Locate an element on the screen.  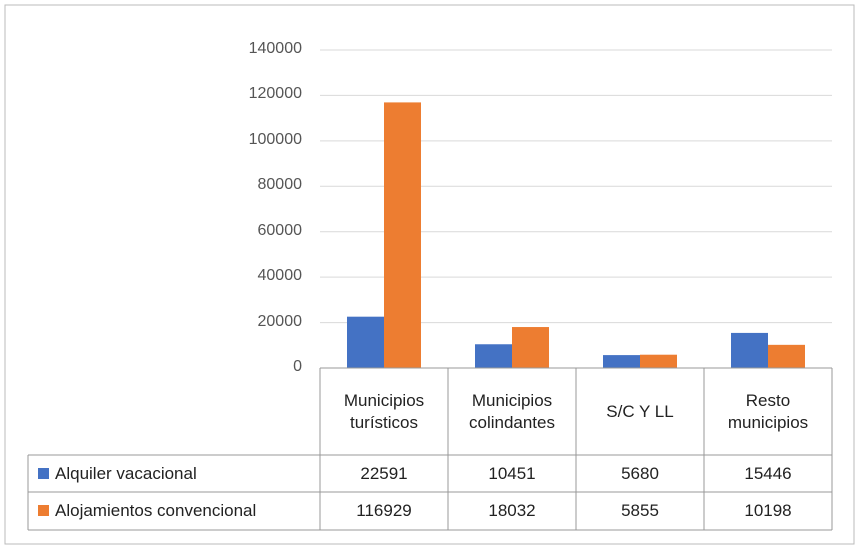
x-tick-label: Municipios turísticos is located at coordinates (384, 411).